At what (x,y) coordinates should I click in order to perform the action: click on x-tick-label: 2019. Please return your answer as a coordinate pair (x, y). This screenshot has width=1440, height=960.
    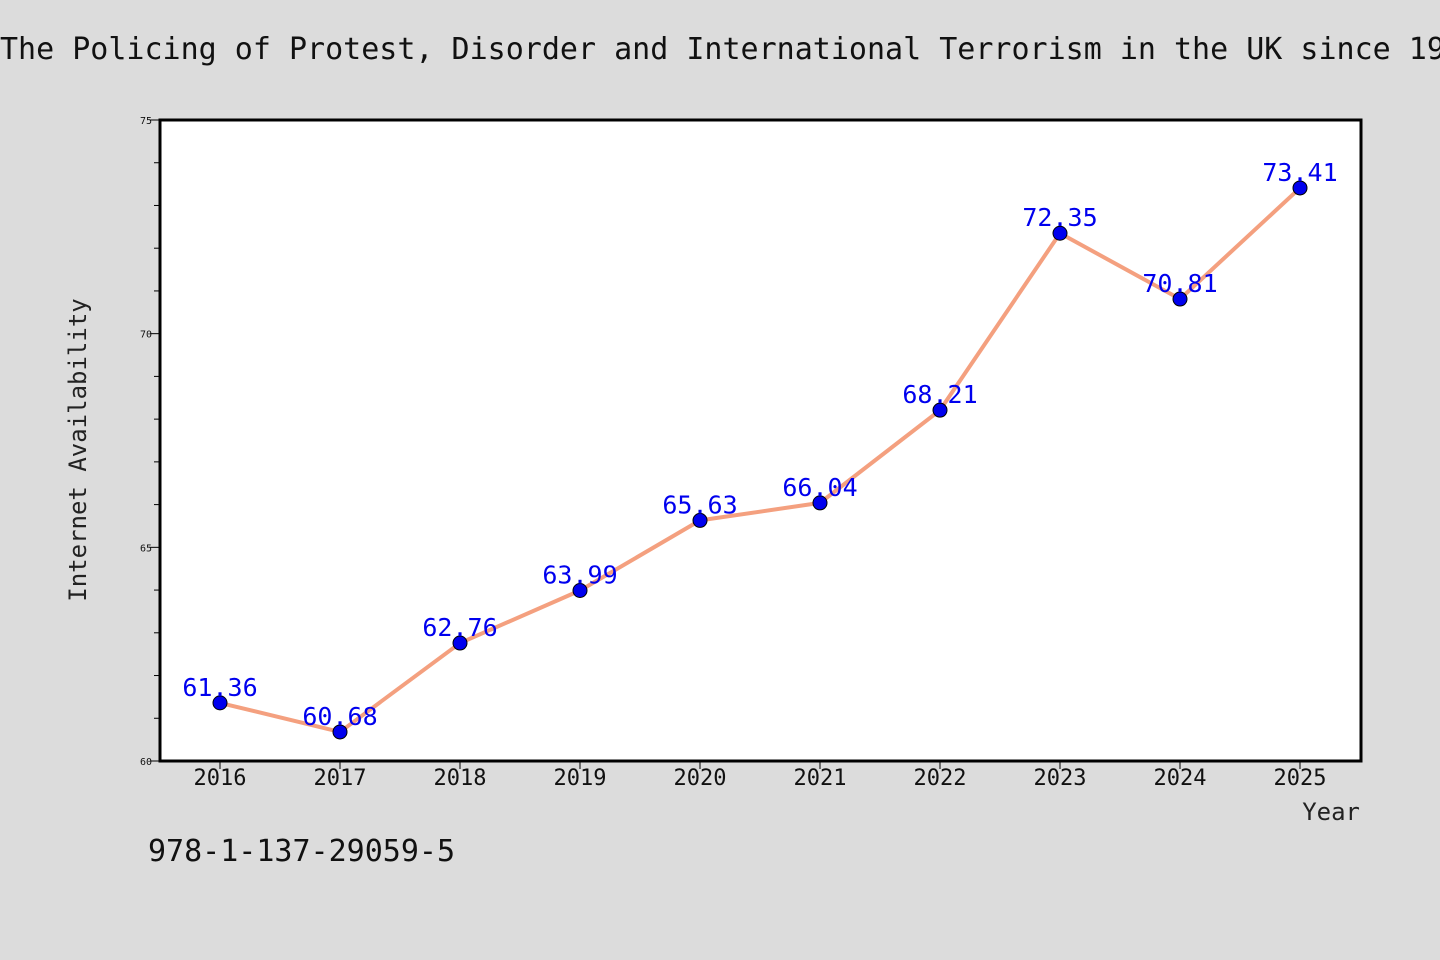
    Looking at the image, I should click on (580, 778).